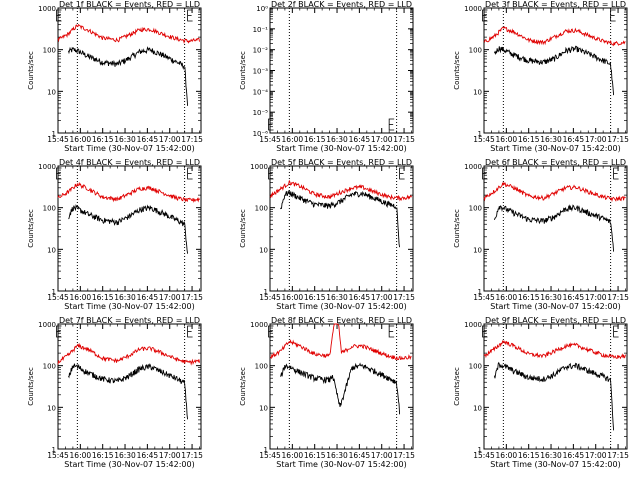 This screenshot has height=480, width=640. Describe the element at coordinates (261, 30) in the screenshot. I see `y-tick-label: 10⁻¹` at that location.